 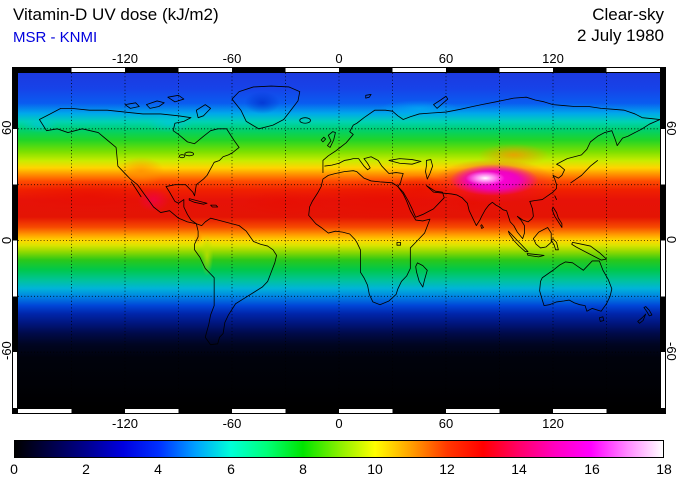 I want to click on colorbar-tick-label: 2, so click(x=86, y=469).